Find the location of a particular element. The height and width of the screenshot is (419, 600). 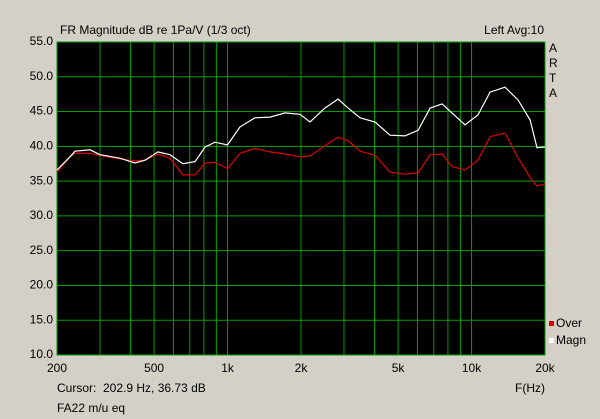

y-tick-label: 55.0 is located at coordinates (42, 41).